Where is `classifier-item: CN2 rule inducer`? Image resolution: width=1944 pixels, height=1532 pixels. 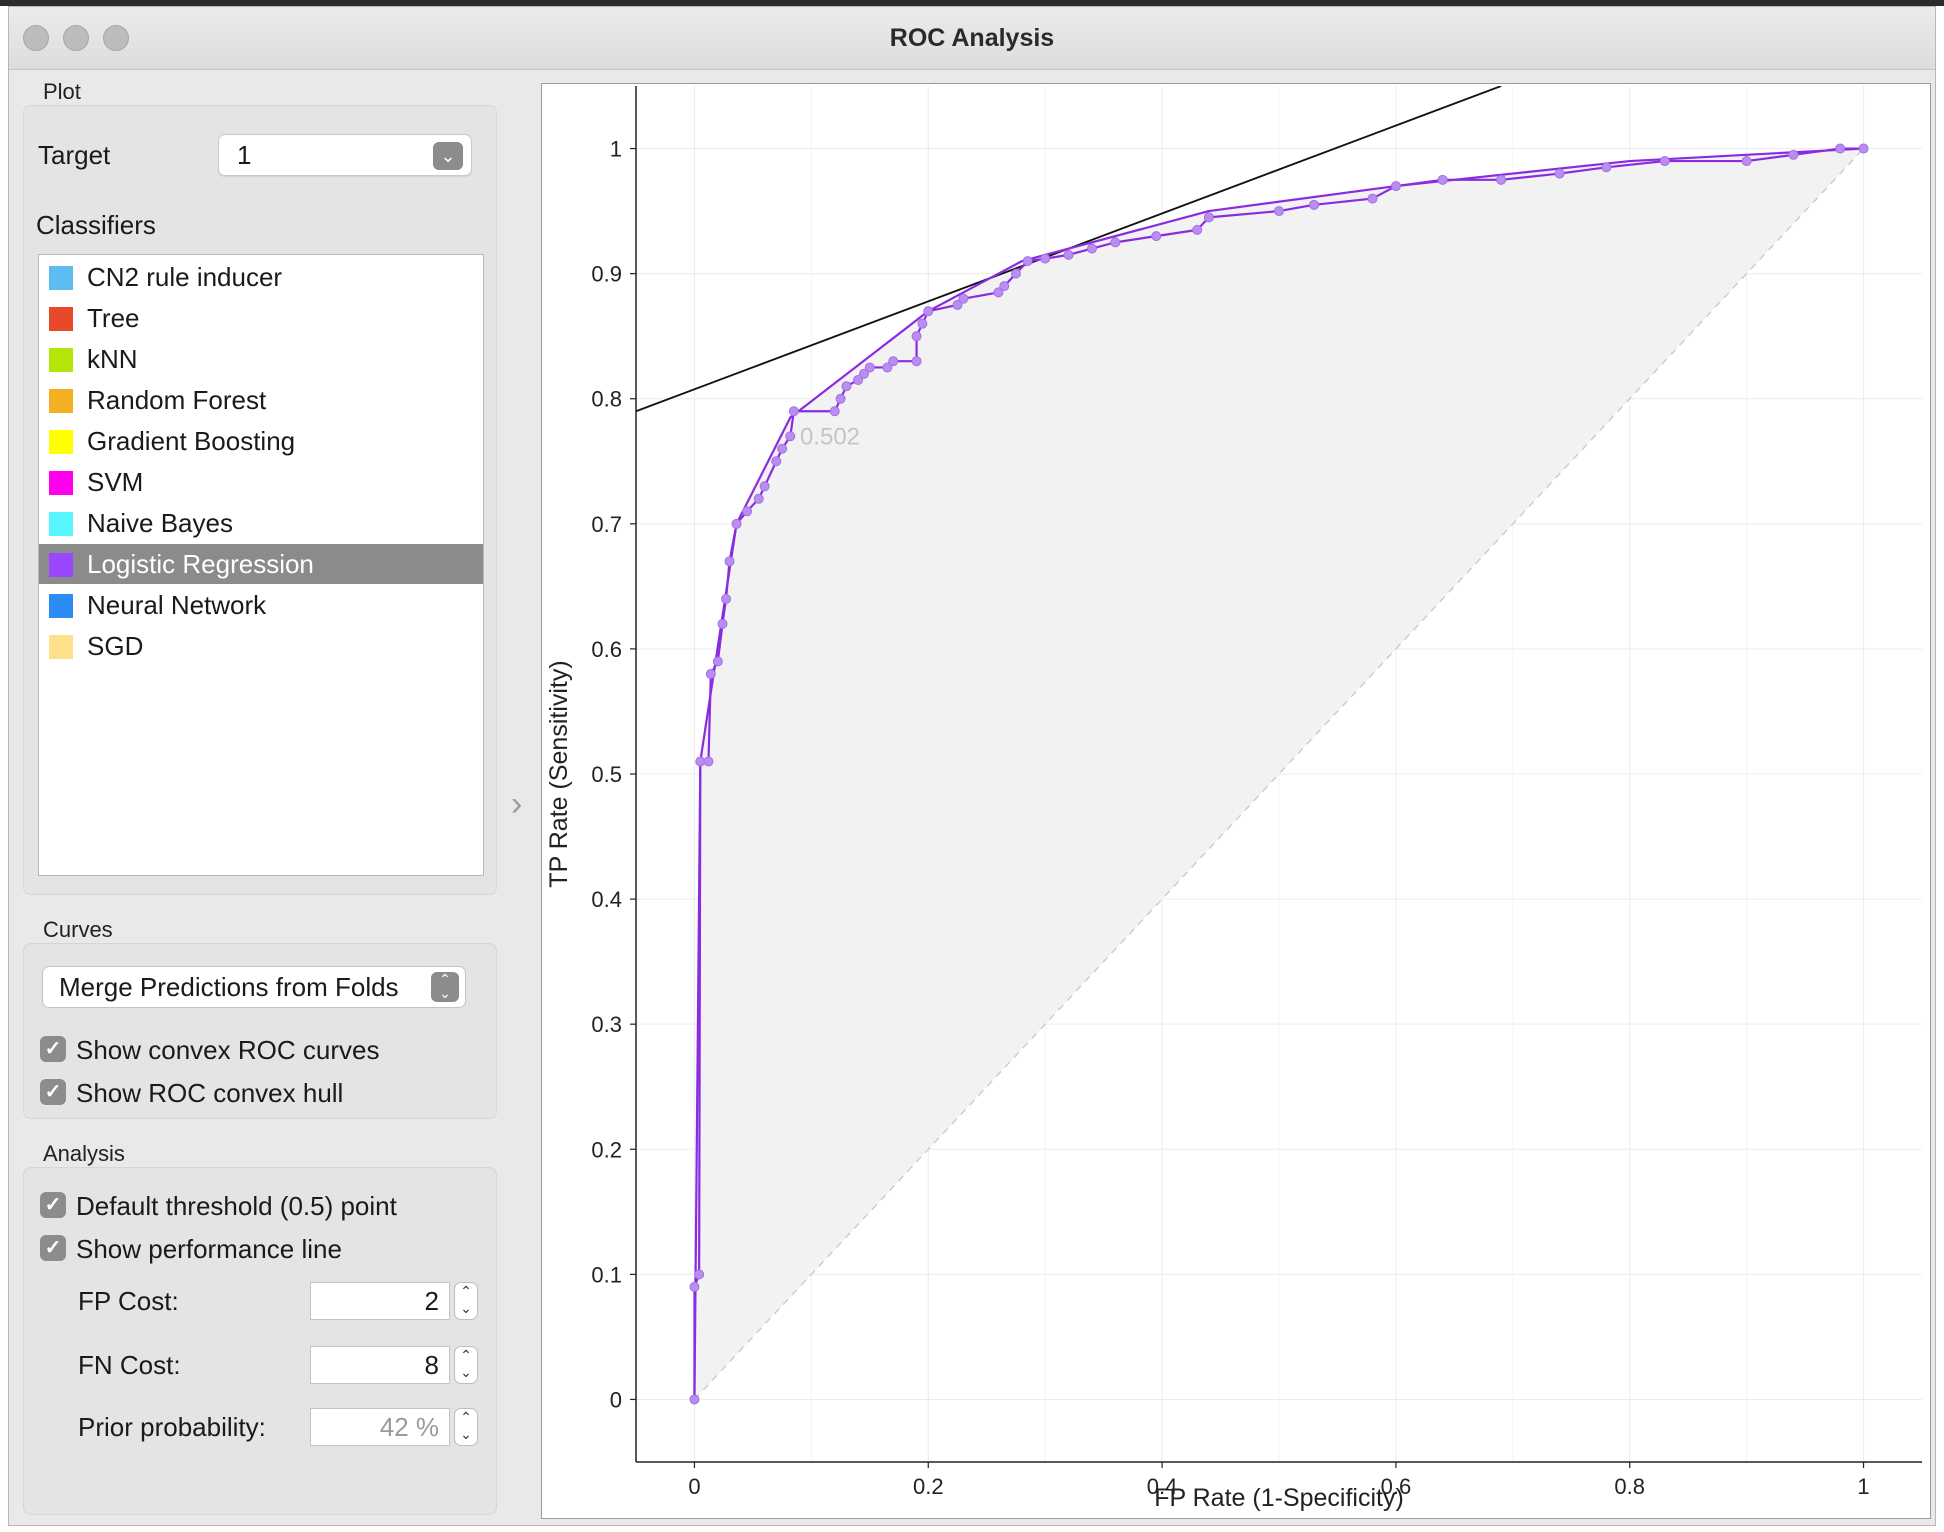
classifier-item: CN2 rule inducer is located at coordinates (261, 277).